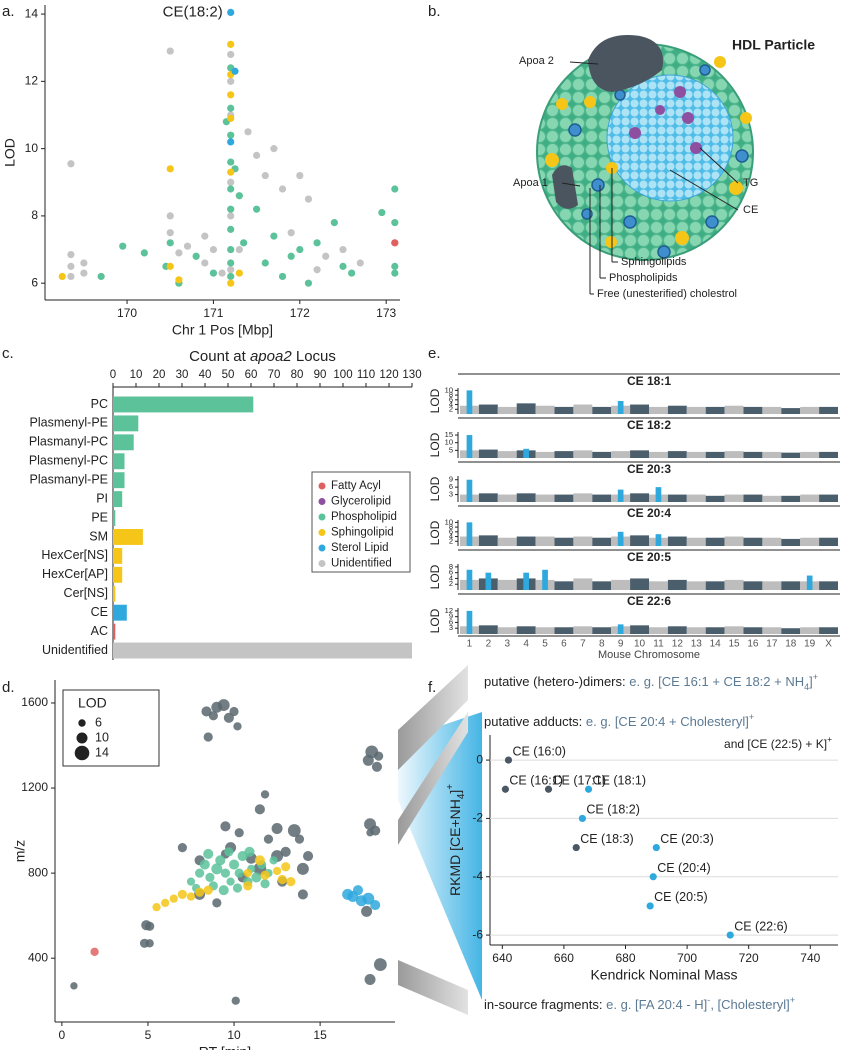 Image resolution: width=856 pixels, height=1050 pixels. I want to click on point-label: CE (16:0), so click(539, 751).